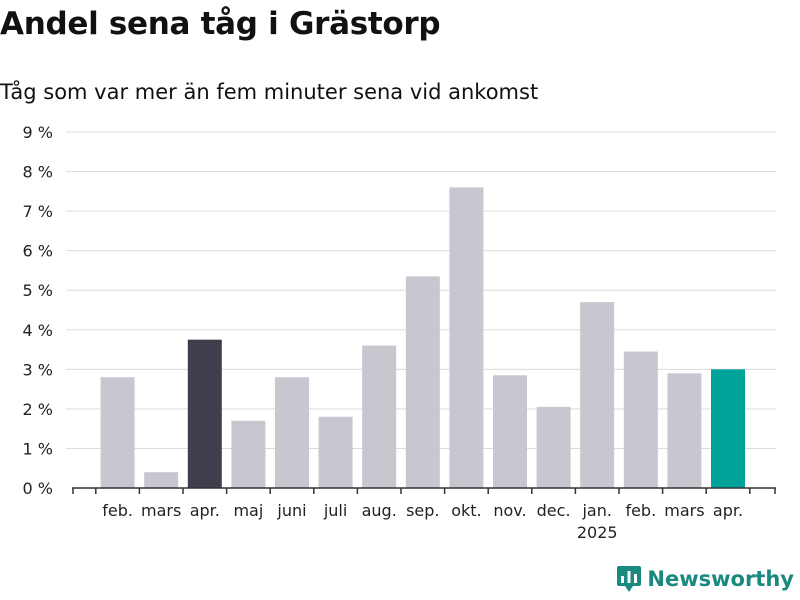 This screenshot has width=800, height=600. What do you see at coordinates (597, 532) in the screenshot?
I see `x-year-label: 2025` at bounding box center [597, 532].